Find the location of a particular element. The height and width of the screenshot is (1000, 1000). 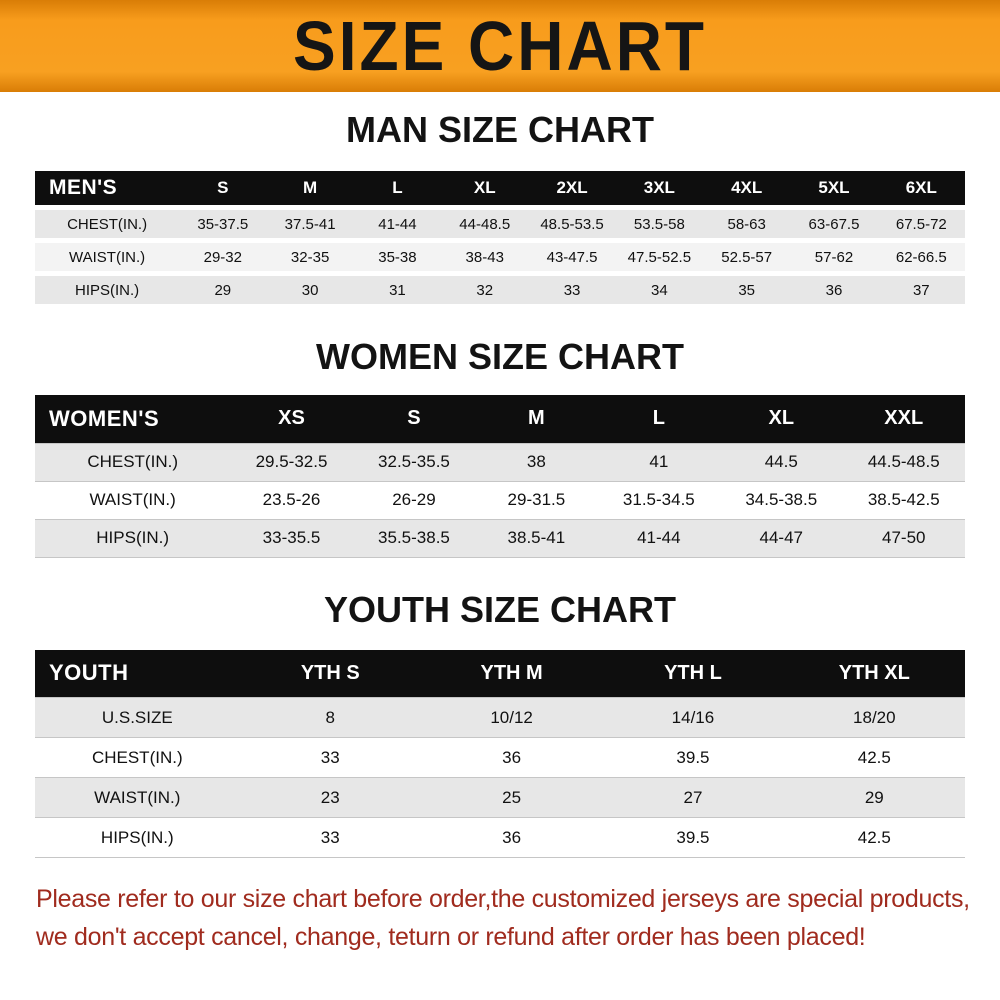

size-value: 47-50 is located at coordinates (903, 538).